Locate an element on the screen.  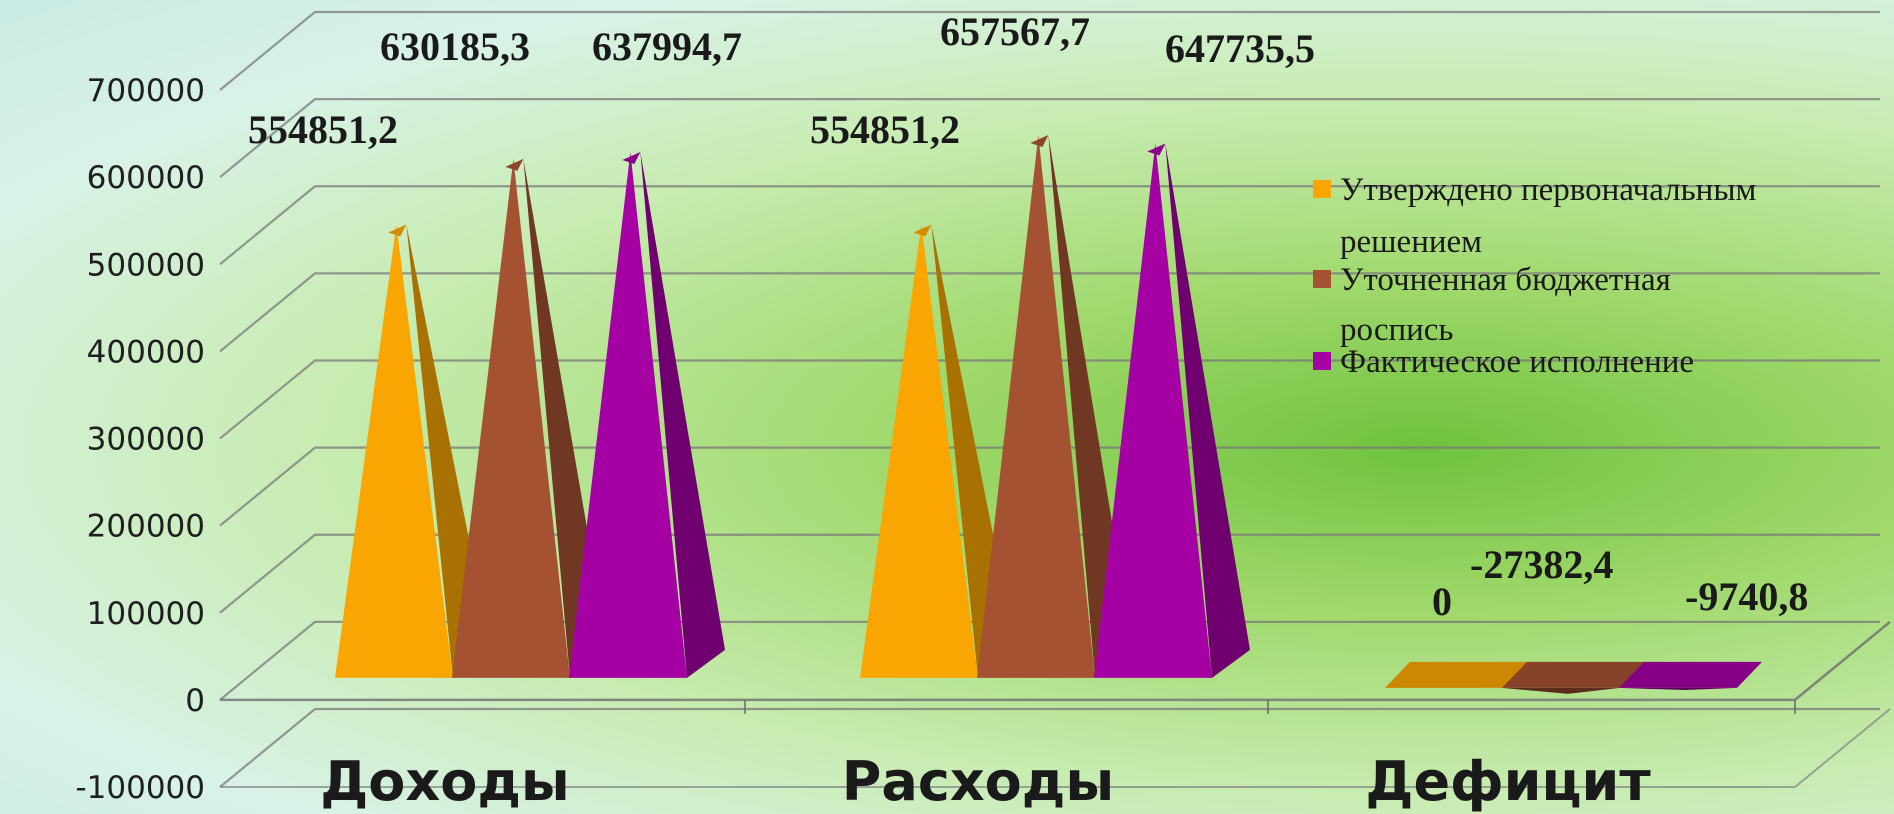
legend-item: Утверждено первоначальным решением is located at coordinates (1535, 216).